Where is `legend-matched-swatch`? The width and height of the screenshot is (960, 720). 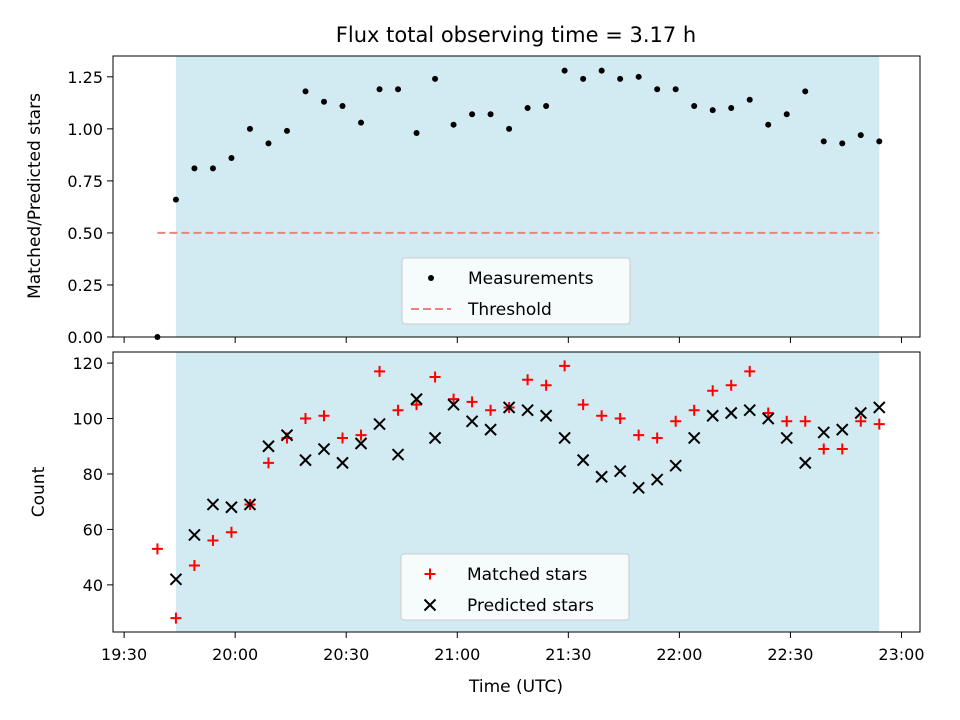
legend-matched-swatch is located at coordinates (430, 574).